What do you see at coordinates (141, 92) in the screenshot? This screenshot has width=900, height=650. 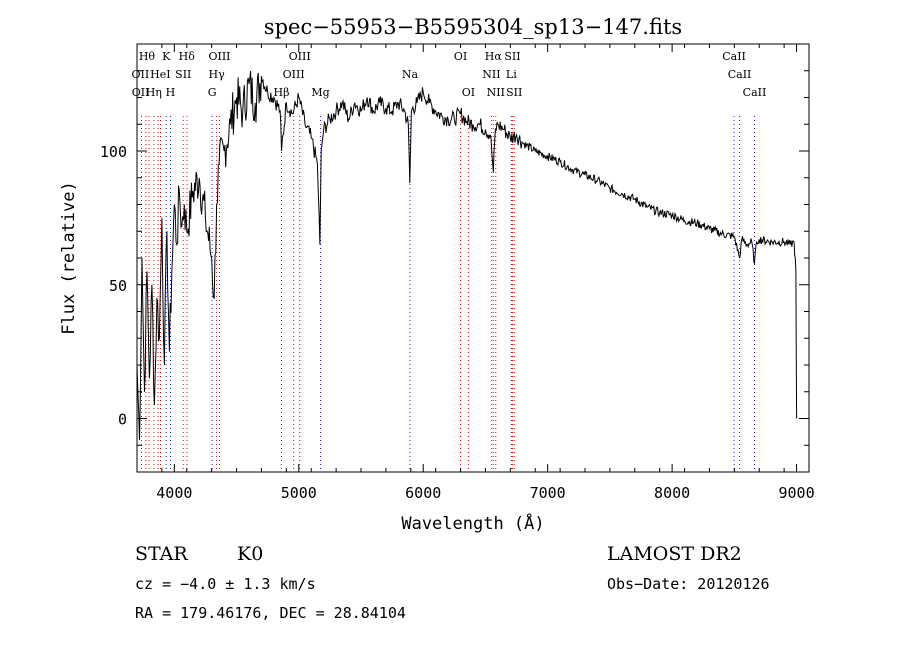 I see `line-label-row3-0: OII` at bounding box center [141, 92].